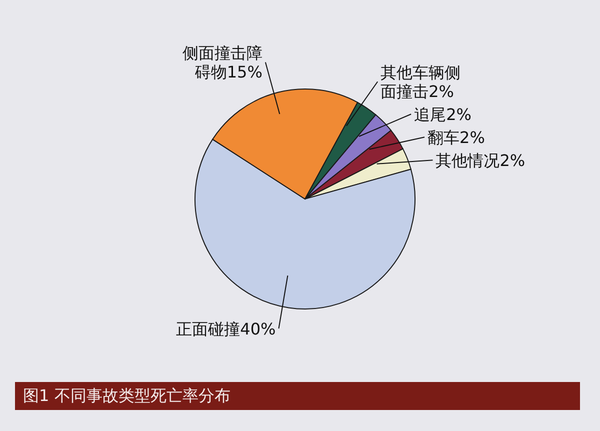 The height and width of the screenshot is (431, 600). I want to click on slice-label: 追尾2%, so click(443, 114).